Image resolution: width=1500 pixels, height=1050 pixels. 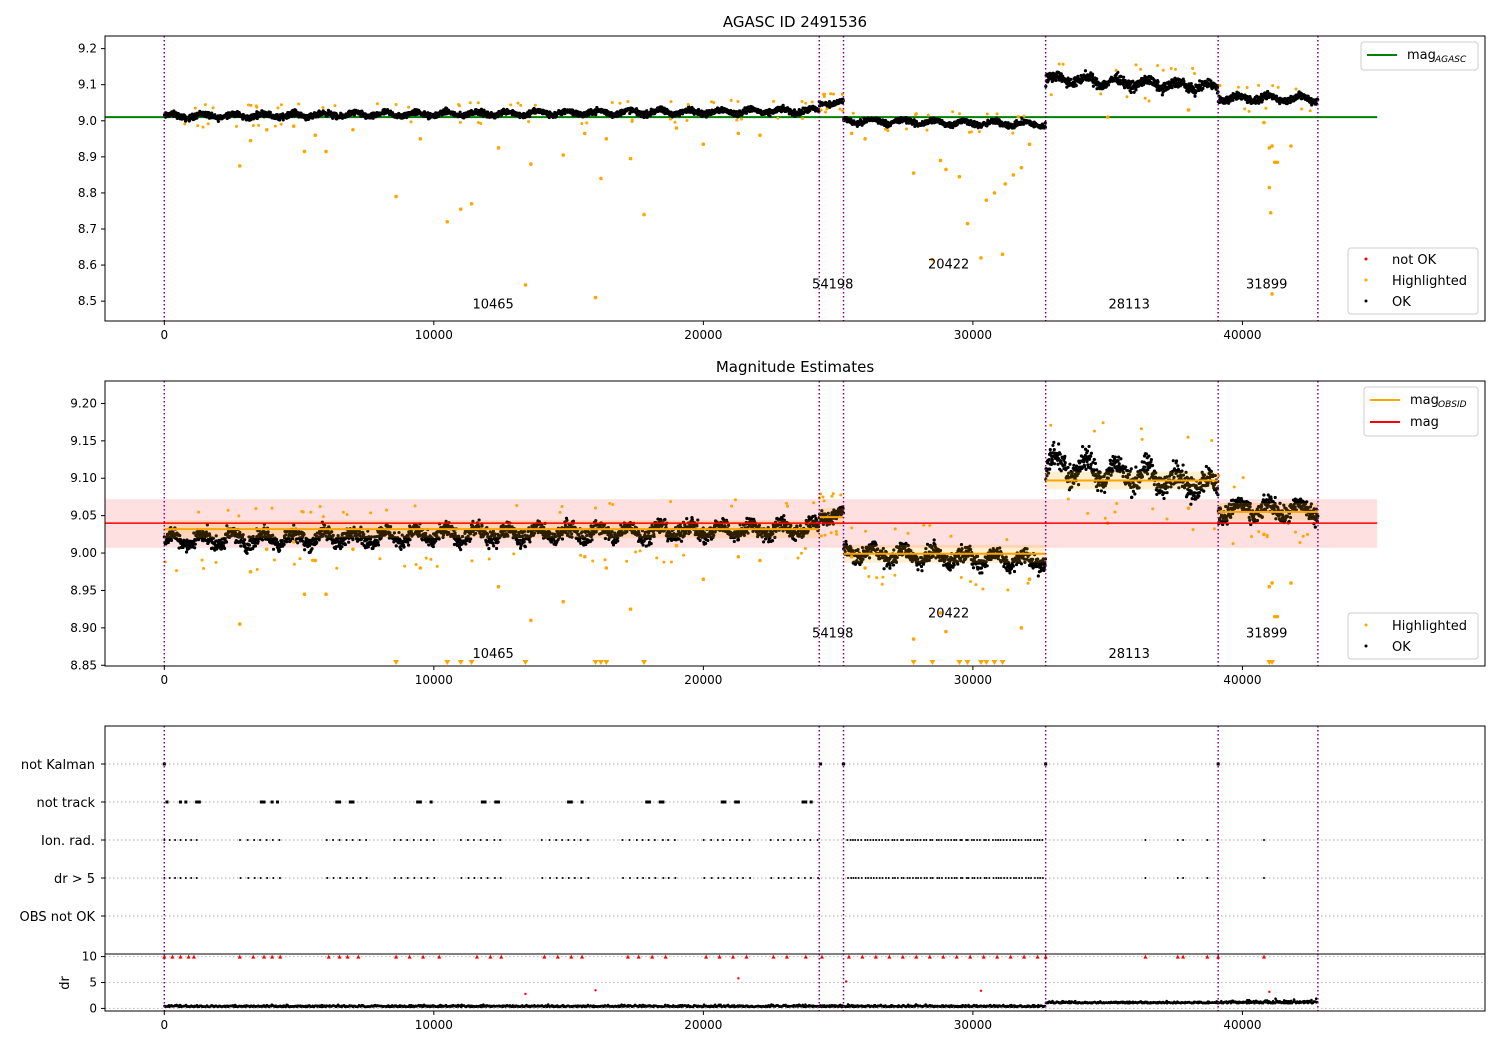 I want to click on agasc-xtick-label: 20000, so click(x=703, y=335).